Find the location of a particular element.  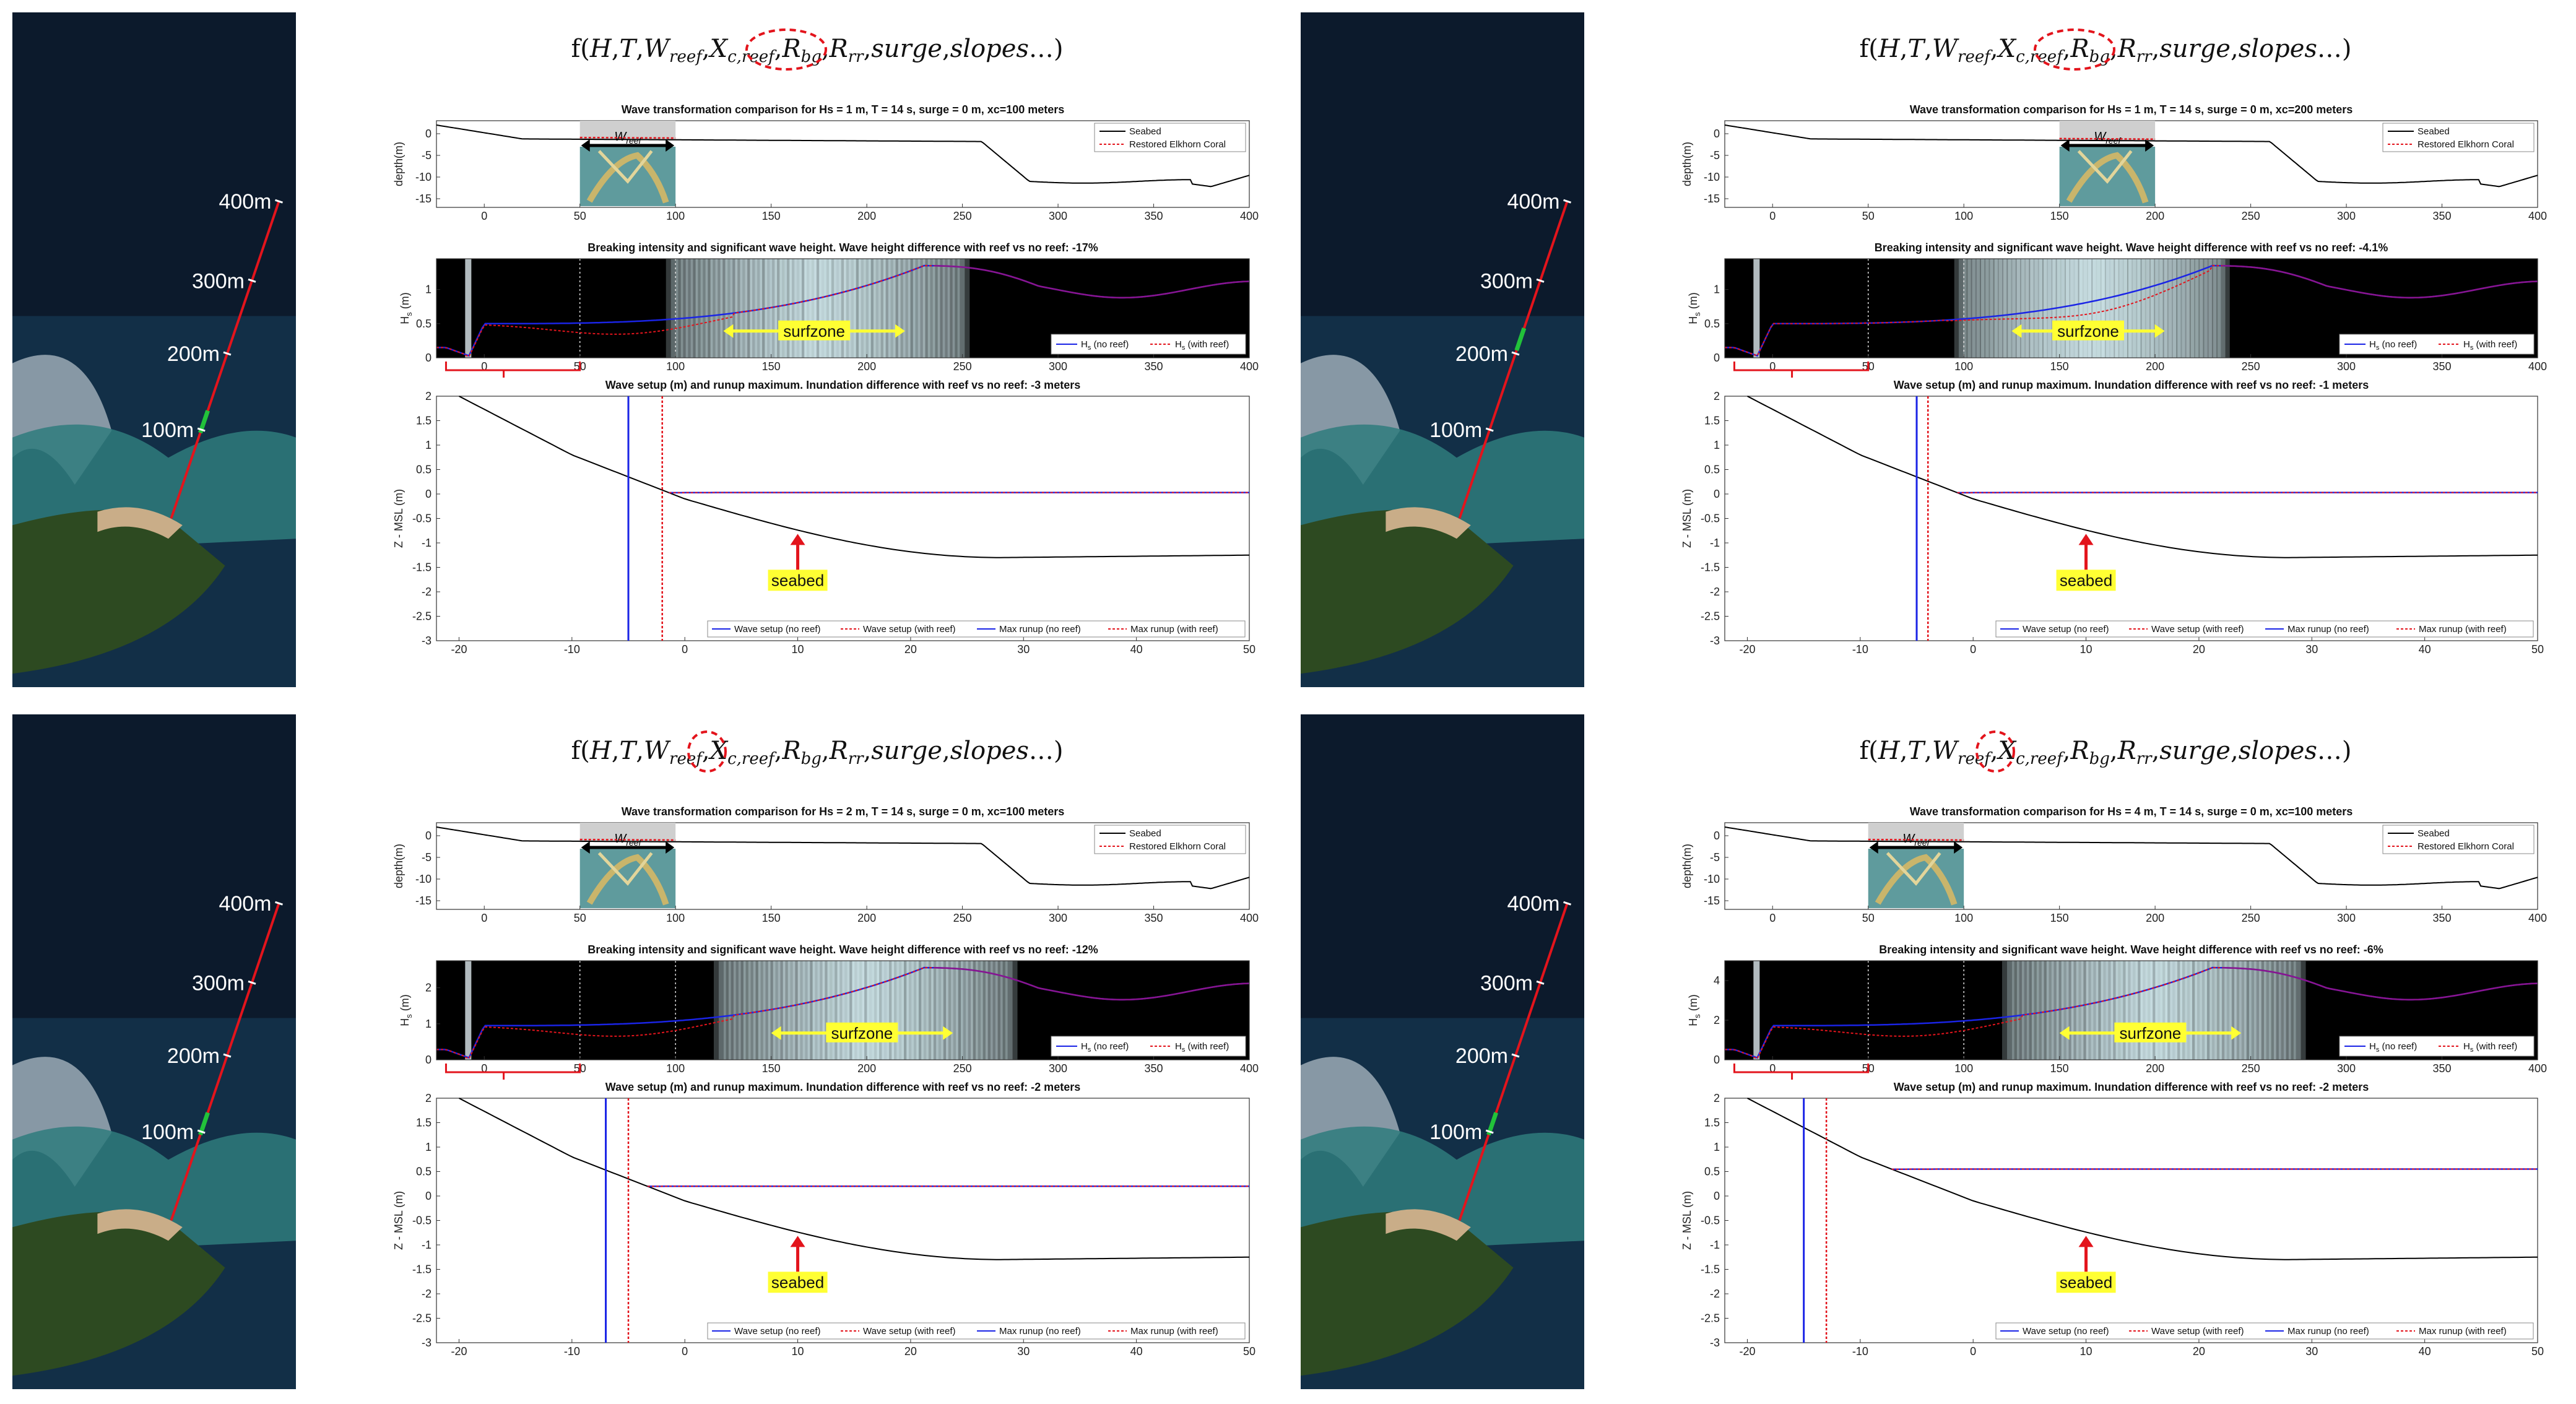

satellite-image: 400m 300m 200m 100m is located at coordinates (154, 1051).